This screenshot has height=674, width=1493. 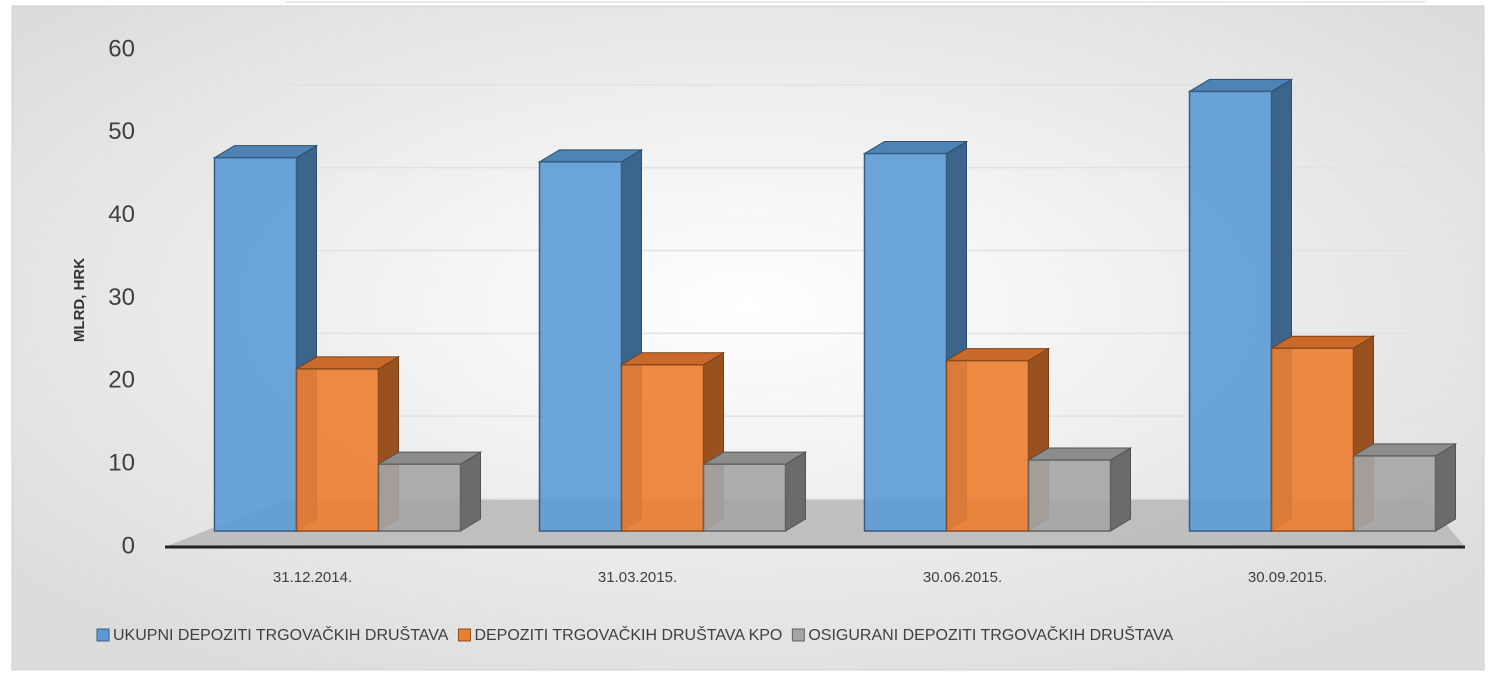 I want to click on legend-label: OSIGURANI DEPOZITI TRGOVAČKIH DRUŠTAVA, so click(x=990, y=634).